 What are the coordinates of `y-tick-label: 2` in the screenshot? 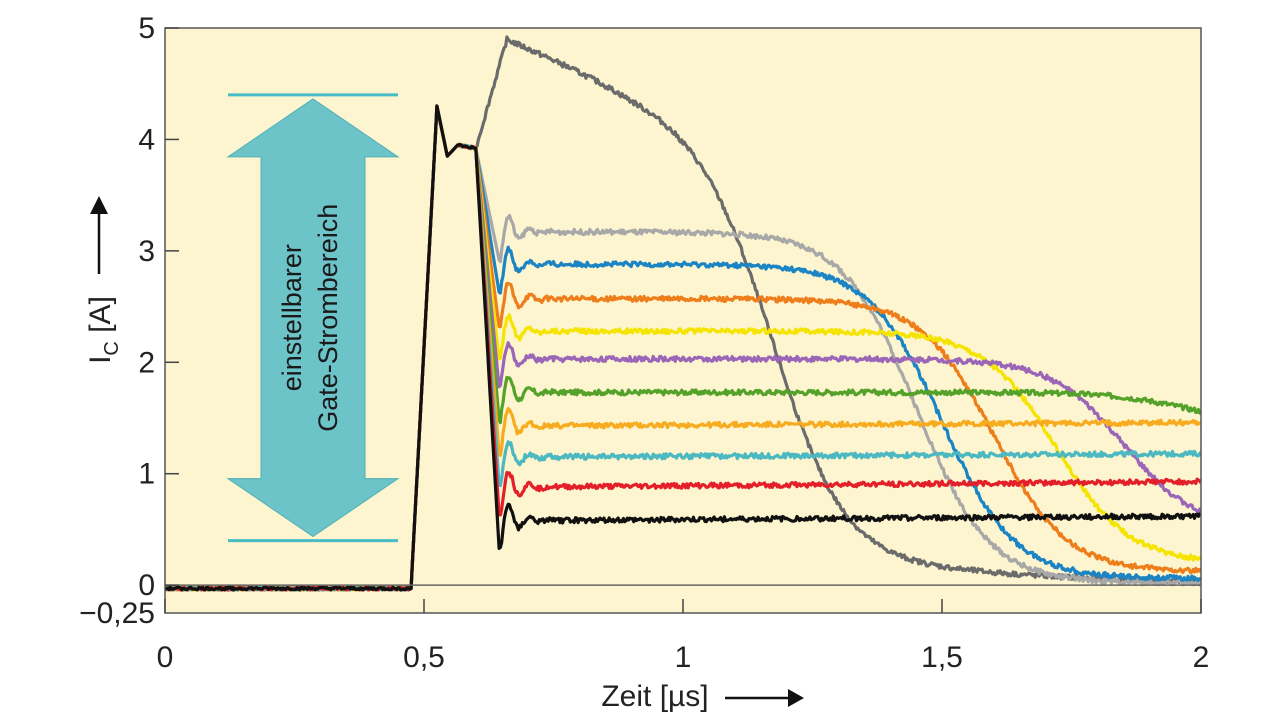 It's located at (146, 362).